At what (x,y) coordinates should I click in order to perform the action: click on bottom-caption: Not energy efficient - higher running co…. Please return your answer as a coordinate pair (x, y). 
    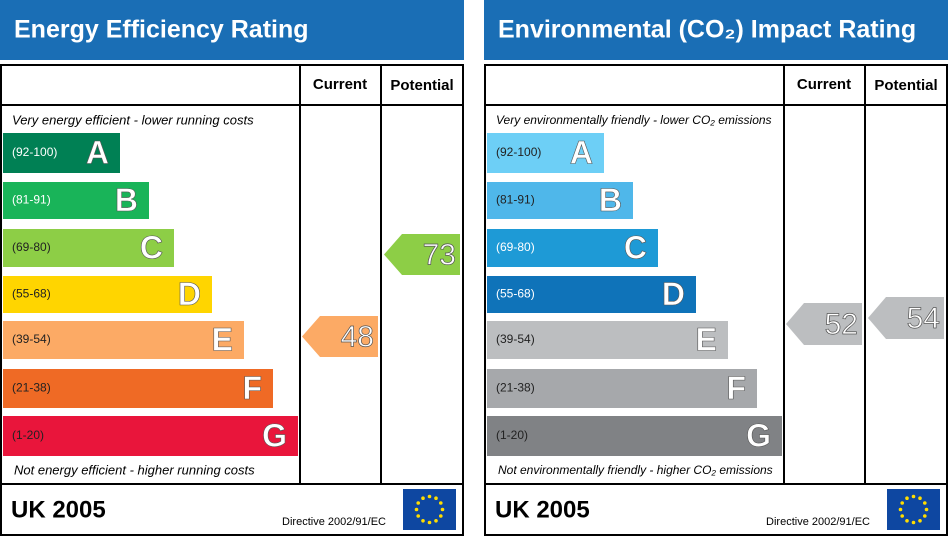
    Looking at the image, I should click on (134, 469).